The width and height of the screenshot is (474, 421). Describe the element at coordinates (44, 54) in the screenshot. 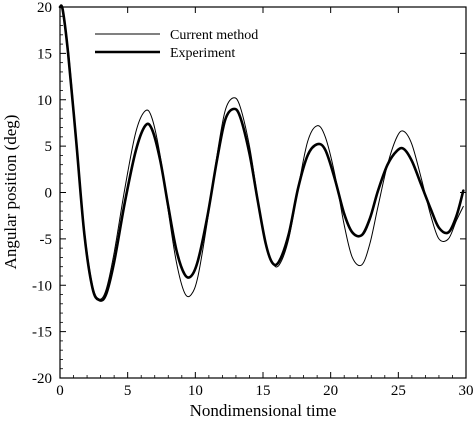

I see `y-tick-label: 15` at that location.